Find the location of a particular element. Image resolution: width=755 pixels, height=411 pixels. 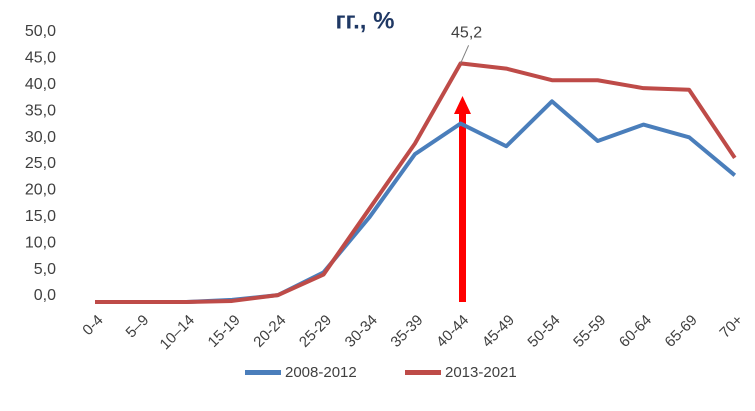

x-tick-label: 35-39 is located at coordinates (406, 331).